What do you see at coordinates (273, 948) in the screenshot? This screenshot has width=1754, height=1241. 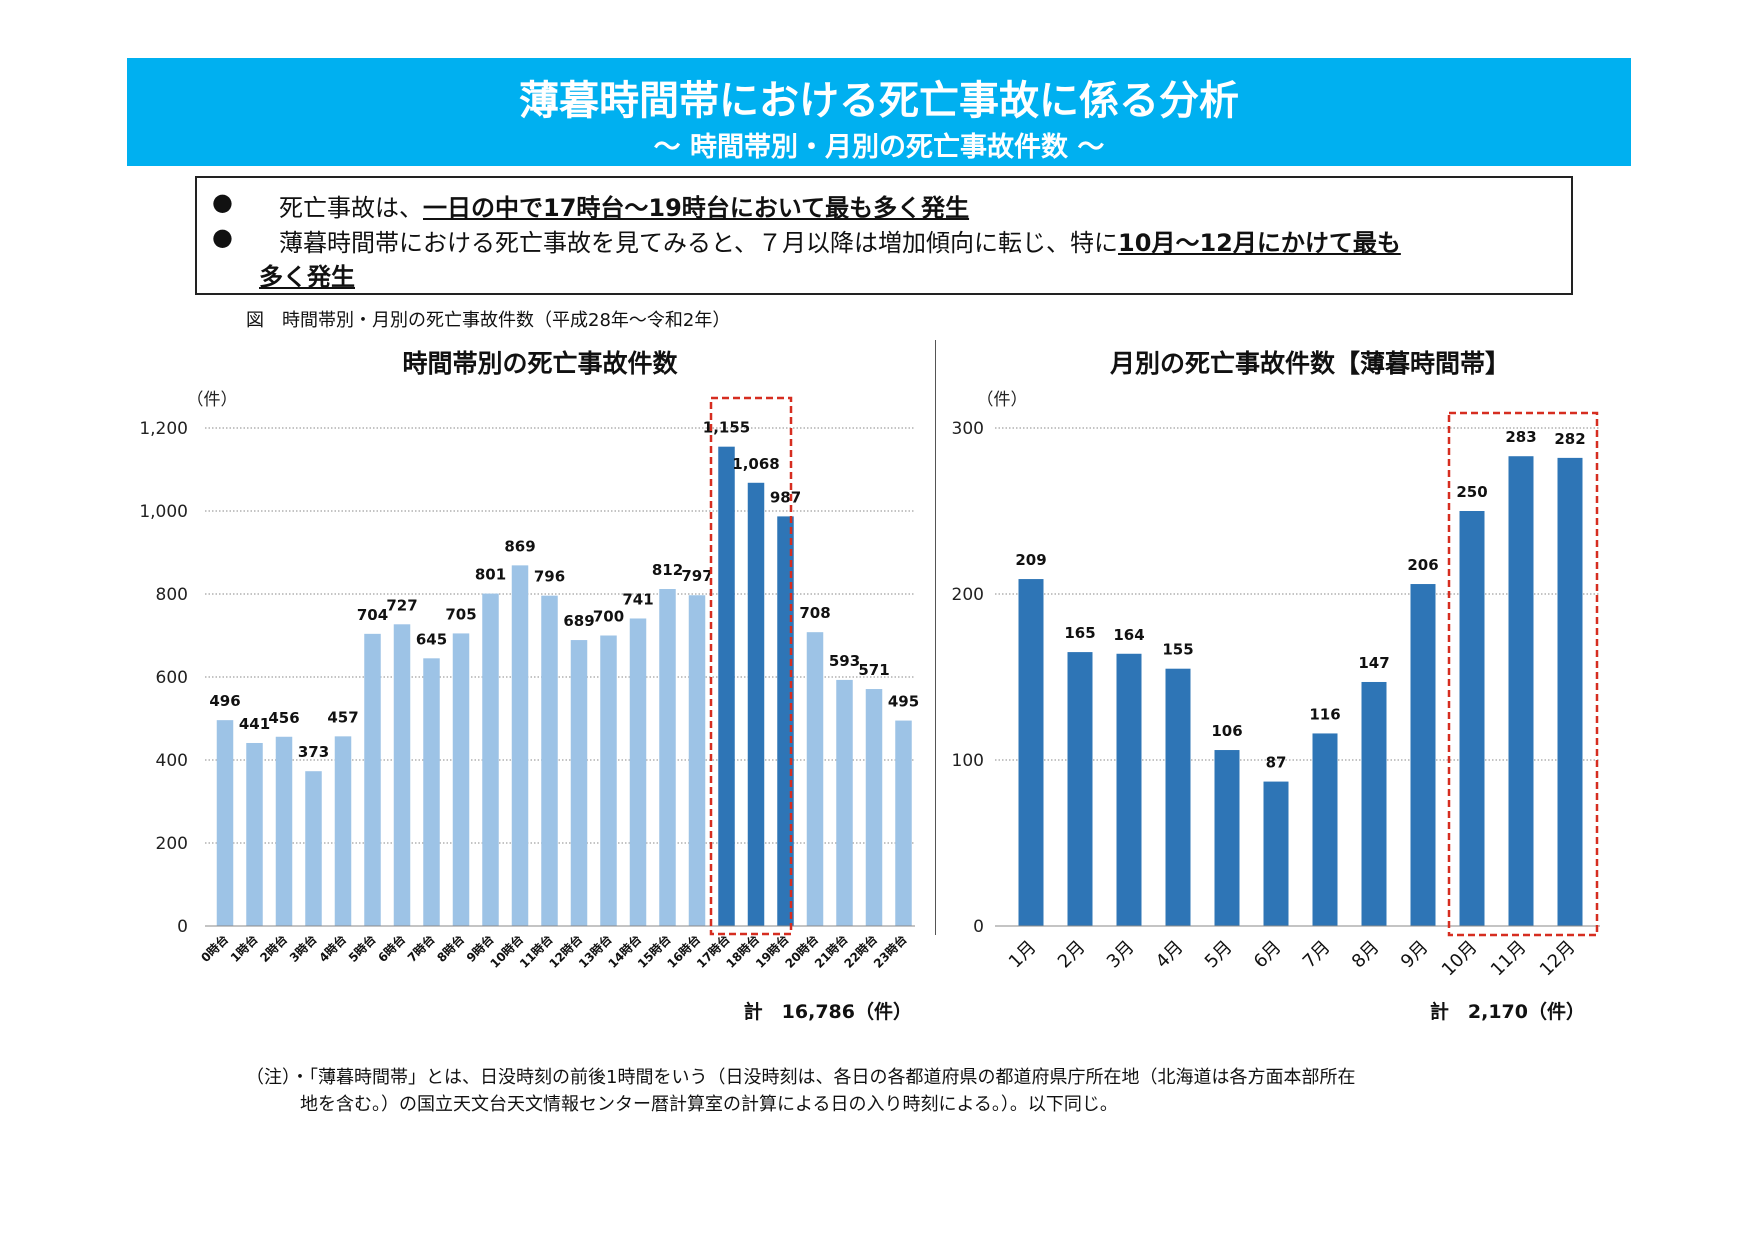 I see `hour-category-label: 2時台` at bounding box center [273, 948].